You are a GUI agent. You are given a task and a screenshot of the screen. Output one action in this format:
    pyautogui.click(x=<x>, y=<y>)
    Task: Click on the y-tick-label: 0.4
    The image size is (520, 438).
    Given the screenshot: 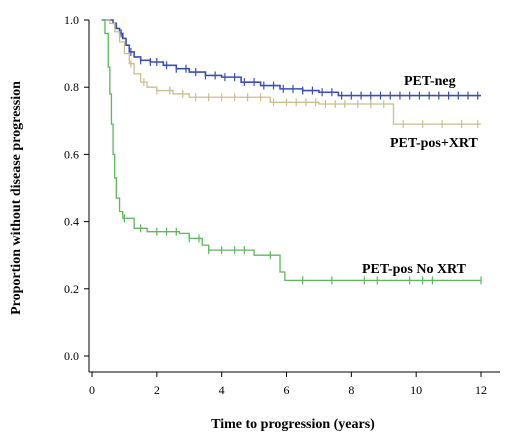 What is the action you would take?
    pyautogui.click(x=71, y=222)
    